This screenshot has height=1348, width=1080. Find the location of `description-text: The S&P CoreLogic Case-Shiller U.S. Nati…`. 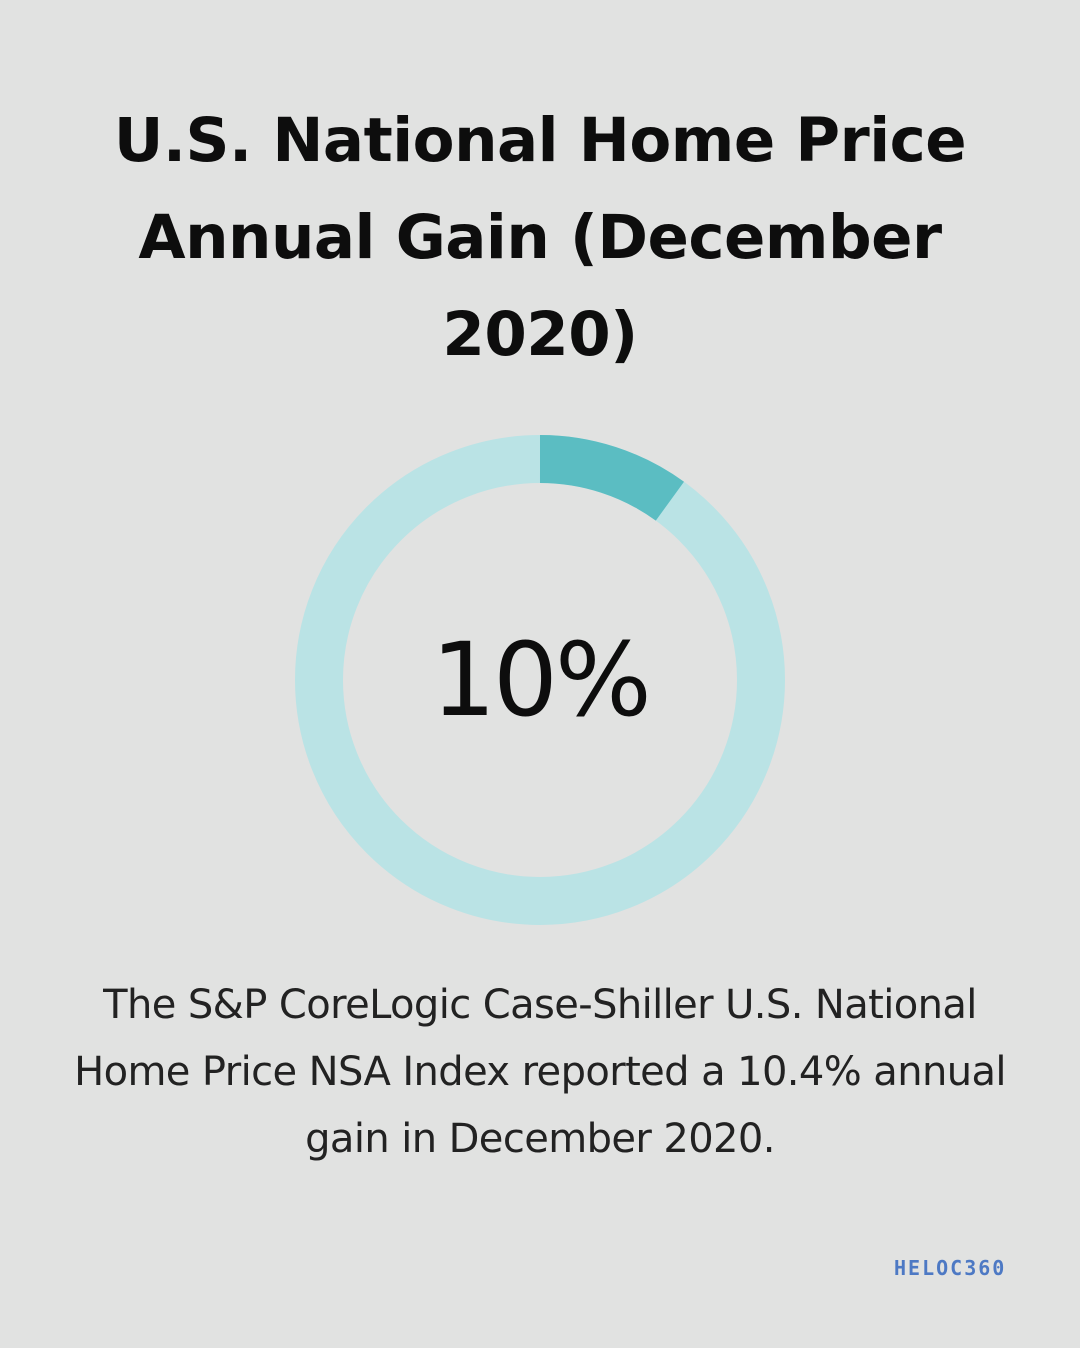

description-text: The S&P CoreLogic Case-Shiller U.S. Nati… is located at coordinates (540, 1072).